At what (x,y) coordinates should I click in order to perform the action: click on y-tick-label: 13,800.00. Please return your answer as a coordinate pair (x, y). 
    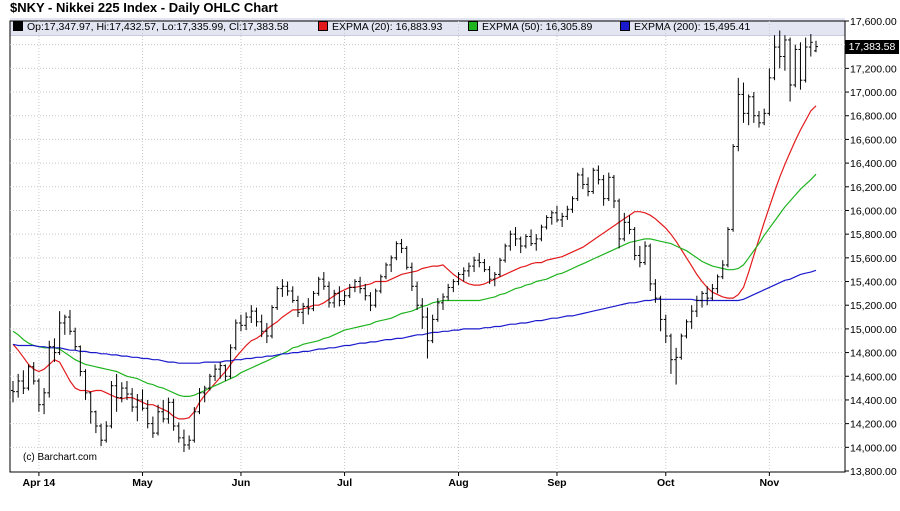
    Looking at the image, I should click on (873, 472).